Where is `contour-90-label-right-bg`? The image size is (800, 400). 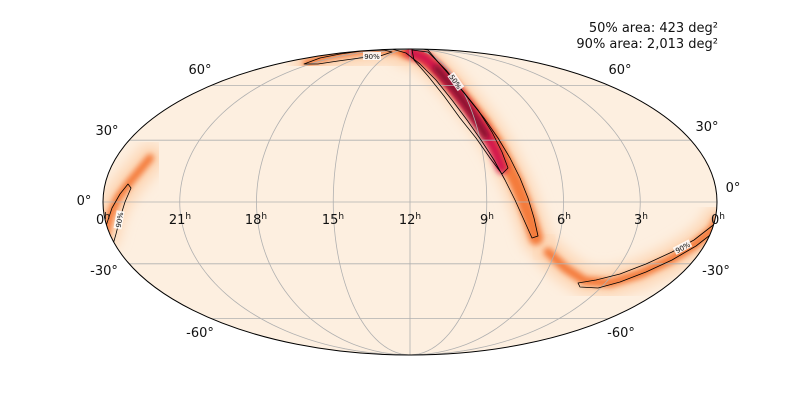 contour-90-label-right-bg is located at coordinates (682, 247).